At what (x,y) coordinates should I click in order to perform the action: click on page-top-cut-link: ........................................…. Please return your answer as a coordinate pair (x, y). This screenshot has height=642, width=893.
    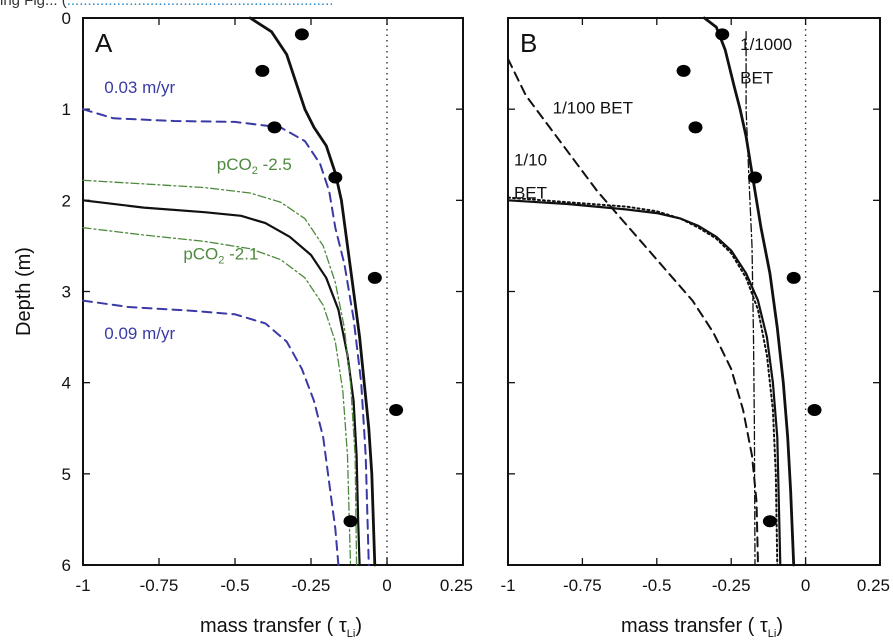
    Looking at the image, I should click on (200, 4).